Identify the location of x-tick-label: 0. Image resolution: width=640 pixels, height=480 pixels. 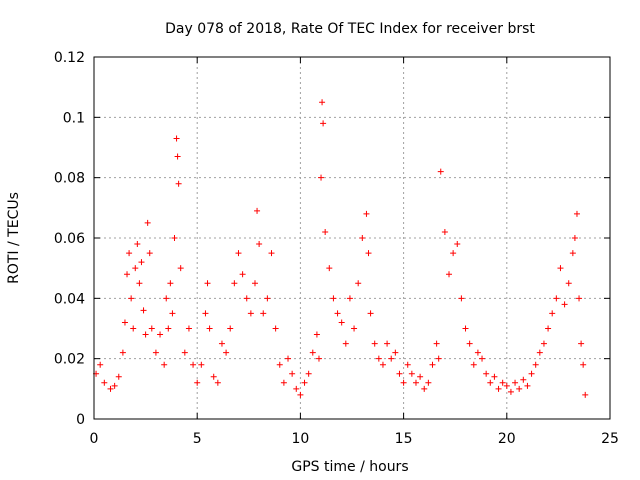
(94, 439).